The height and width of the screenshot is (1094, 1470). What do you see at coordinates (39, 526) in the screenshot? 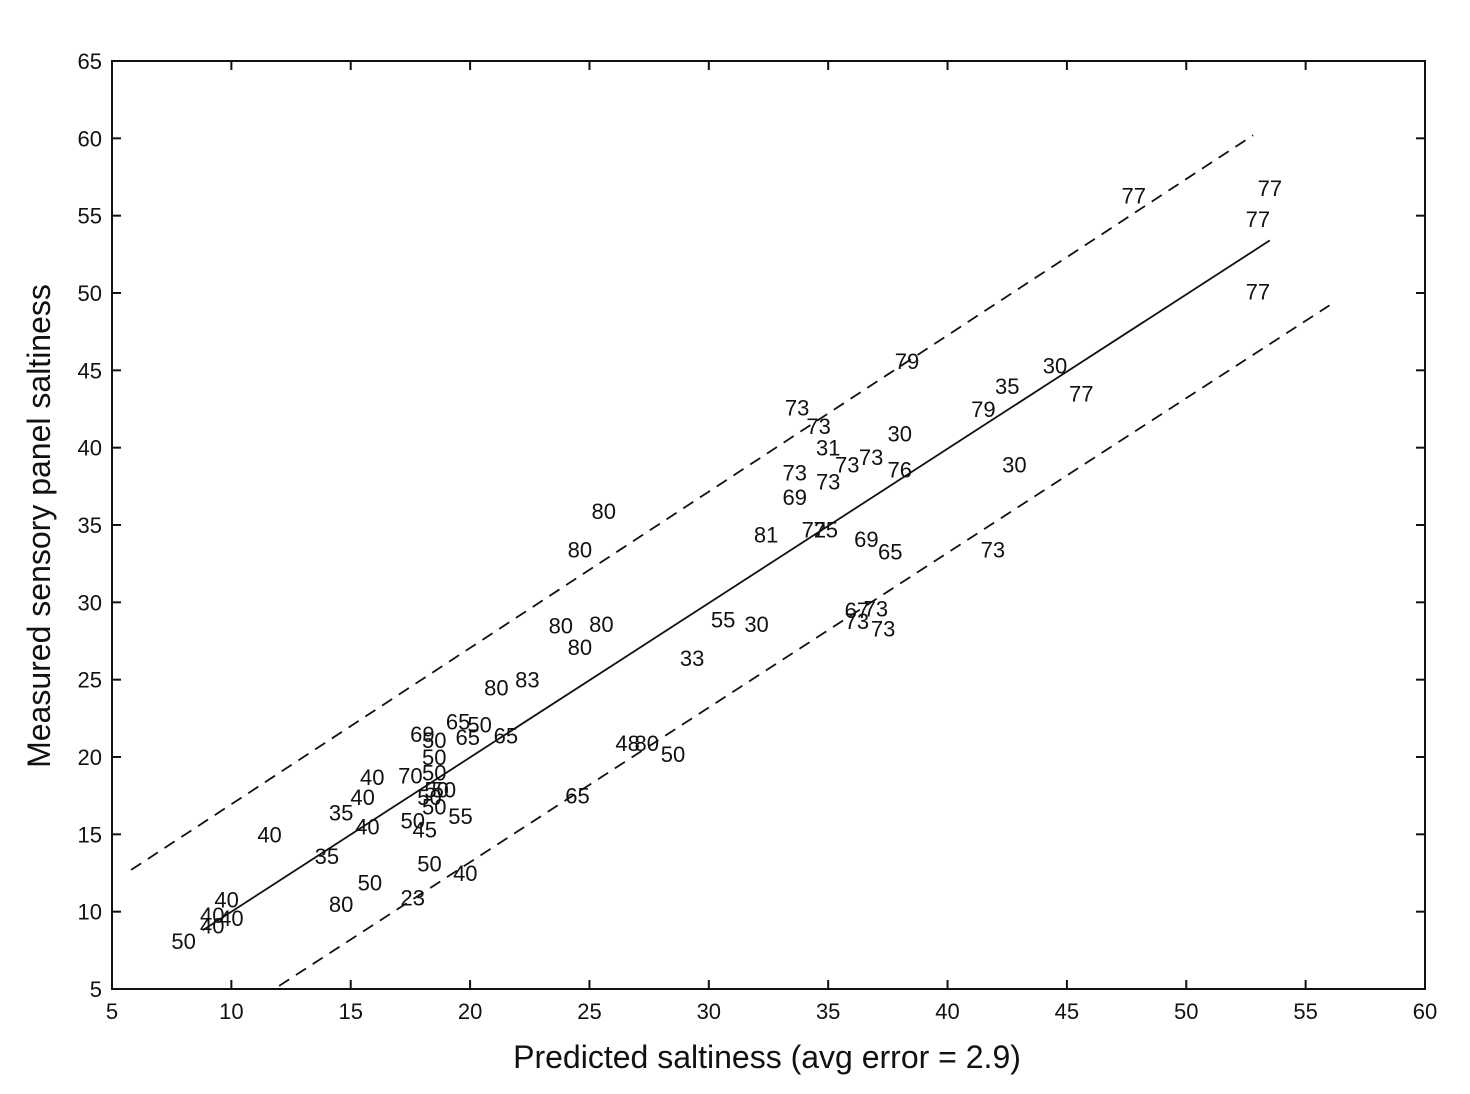
I see `y-axis-title: Measured sensory panel saltiness` at bounding box center [39, 526].